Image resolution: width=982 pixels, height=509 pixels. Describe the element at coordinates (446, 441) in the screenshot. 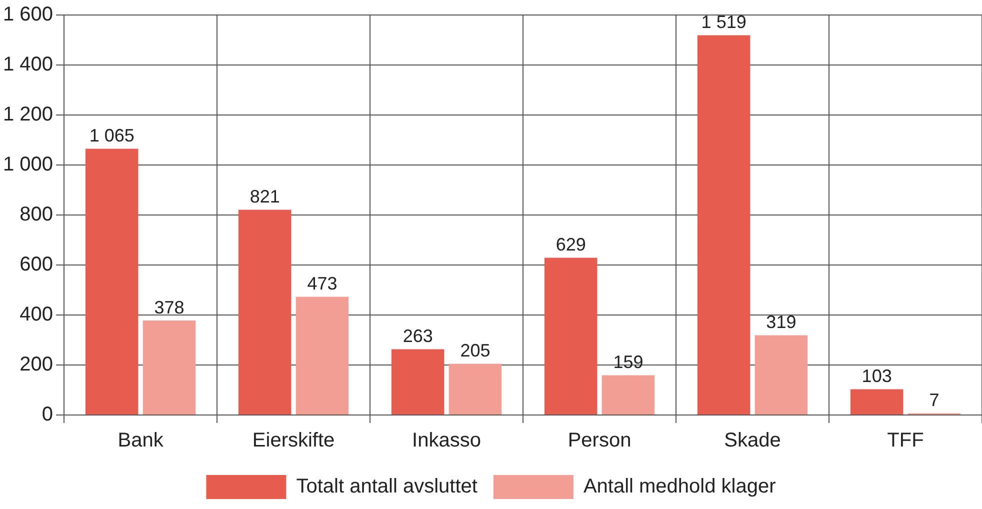

I see `x-tick-label: Inkasso` at that location.